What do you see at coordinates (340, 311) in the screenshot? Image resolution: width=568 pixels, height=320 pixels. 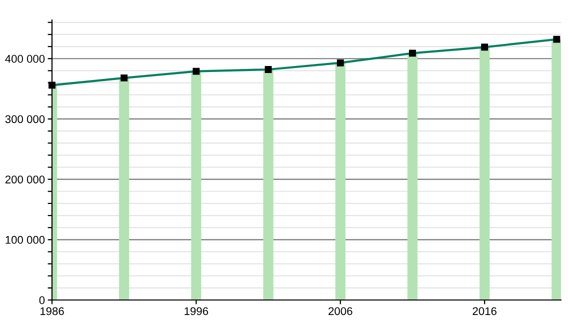 I see `x-tick-label: 2006` at bounding box center [340, 311].